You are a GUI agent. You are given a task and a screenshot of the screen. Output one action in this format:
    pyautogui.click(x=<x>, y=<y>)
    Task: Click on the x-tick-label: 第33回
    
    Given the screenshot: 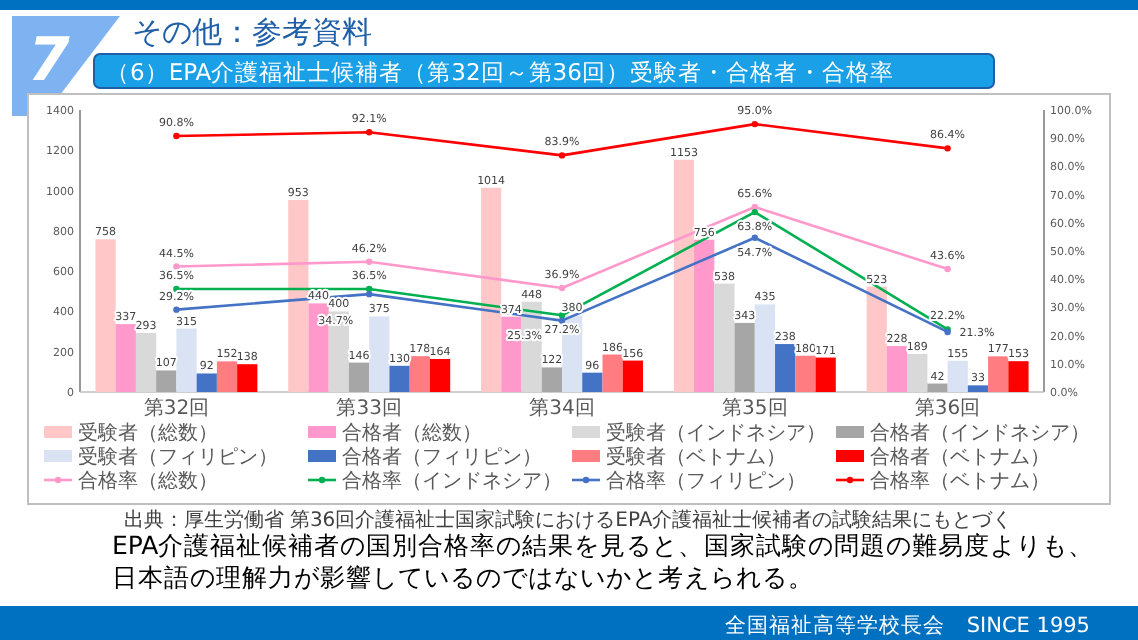 What is the action you would take?
    pyautogui.click(x=369, y=408)
    